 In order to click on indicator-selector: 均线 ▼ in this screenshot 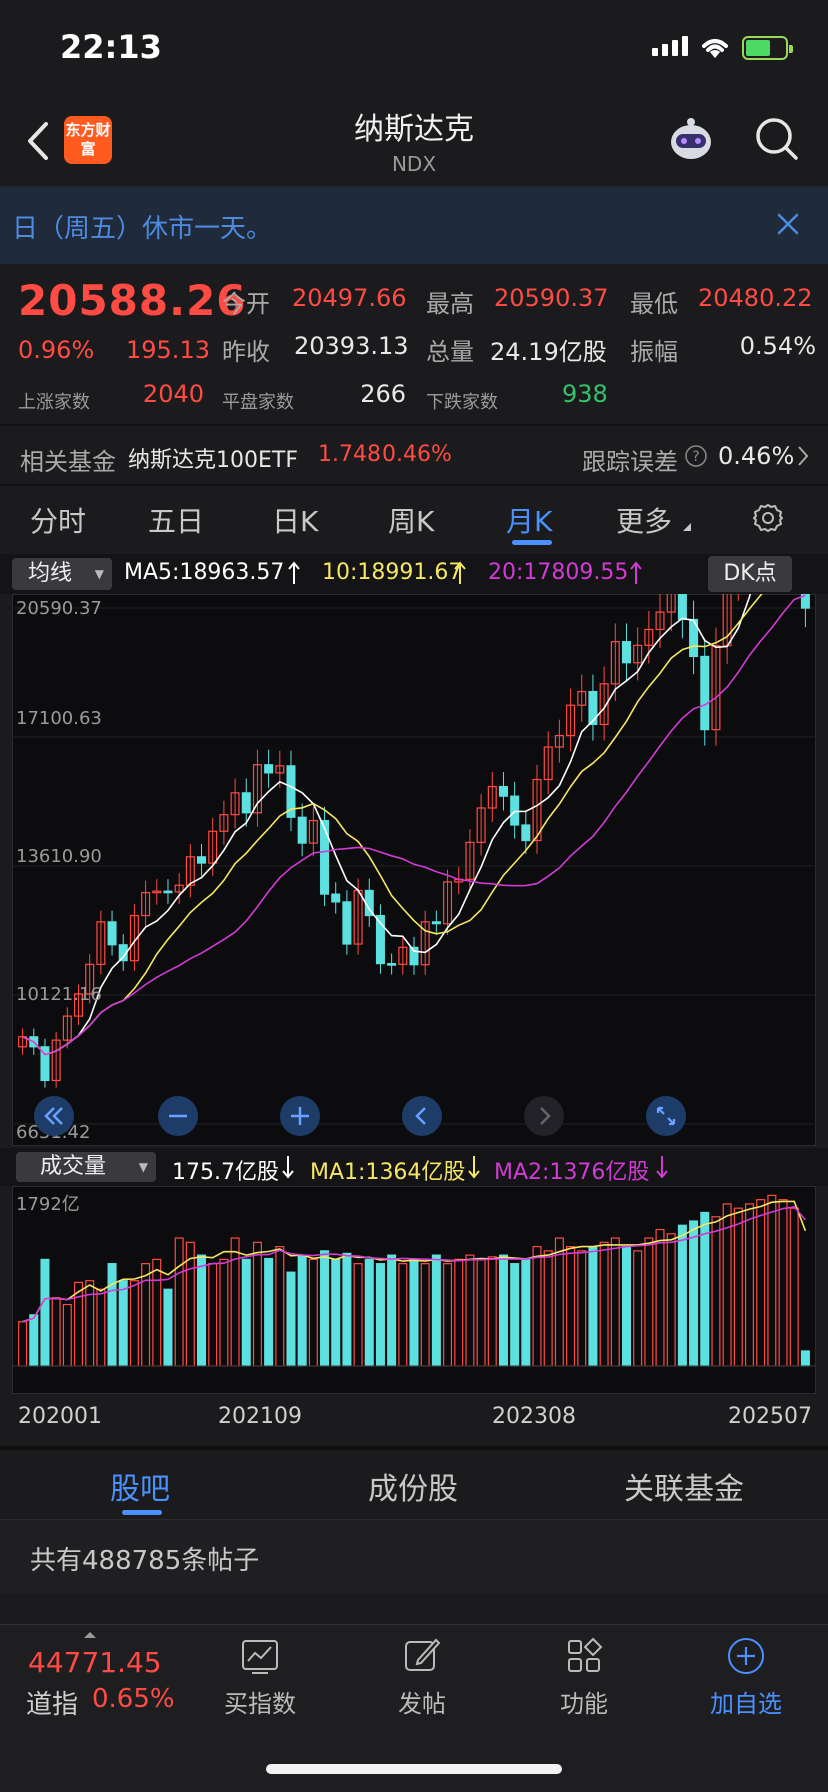, I will do `click(62, 574)`.